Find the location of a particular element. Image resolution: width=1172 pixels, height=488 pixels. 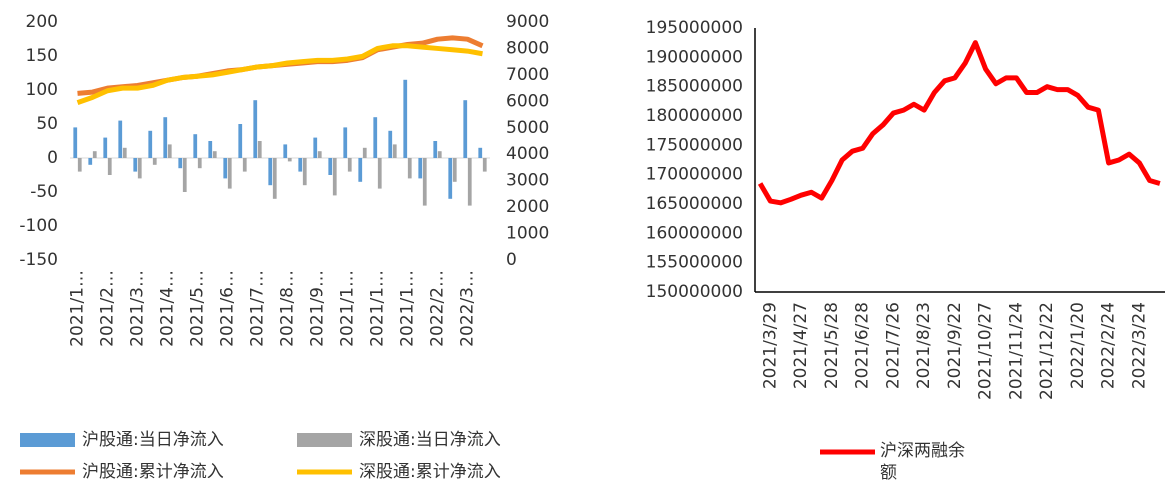

x-tick-label: 2021/5/28 is located at coordinates (832, 345).